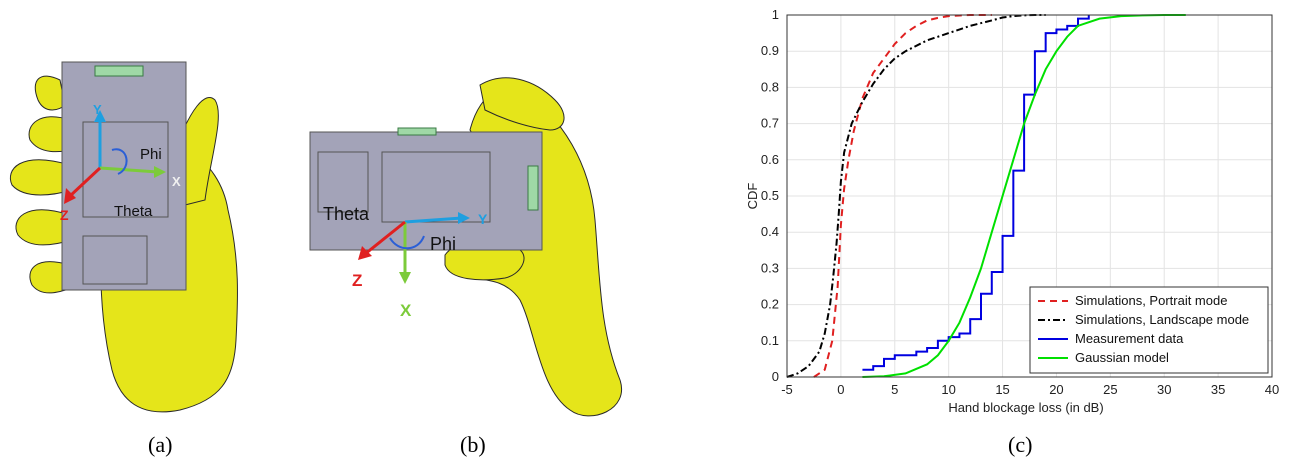 The image size is (1297, 463). Describe the element at coordinates (770, 123) in the screenshot. I see `y-tick-label: 0.7` at that location.